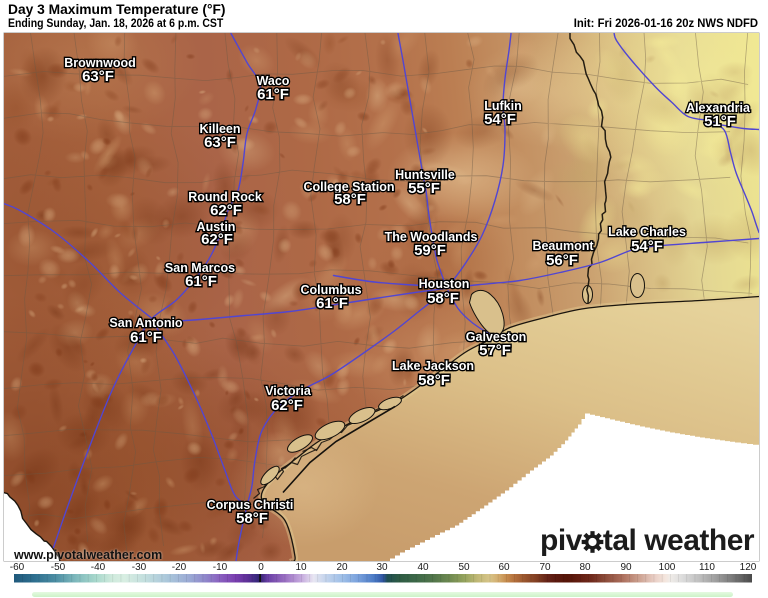  I want to click on svg-text: Lufkin, so click(503, 106).